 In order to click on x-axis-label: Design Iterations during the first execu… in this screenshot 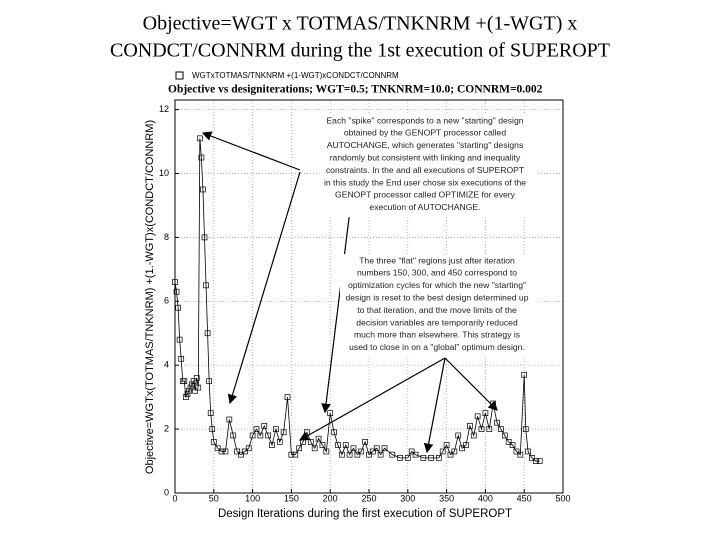, I will do `click(365, 514)`.